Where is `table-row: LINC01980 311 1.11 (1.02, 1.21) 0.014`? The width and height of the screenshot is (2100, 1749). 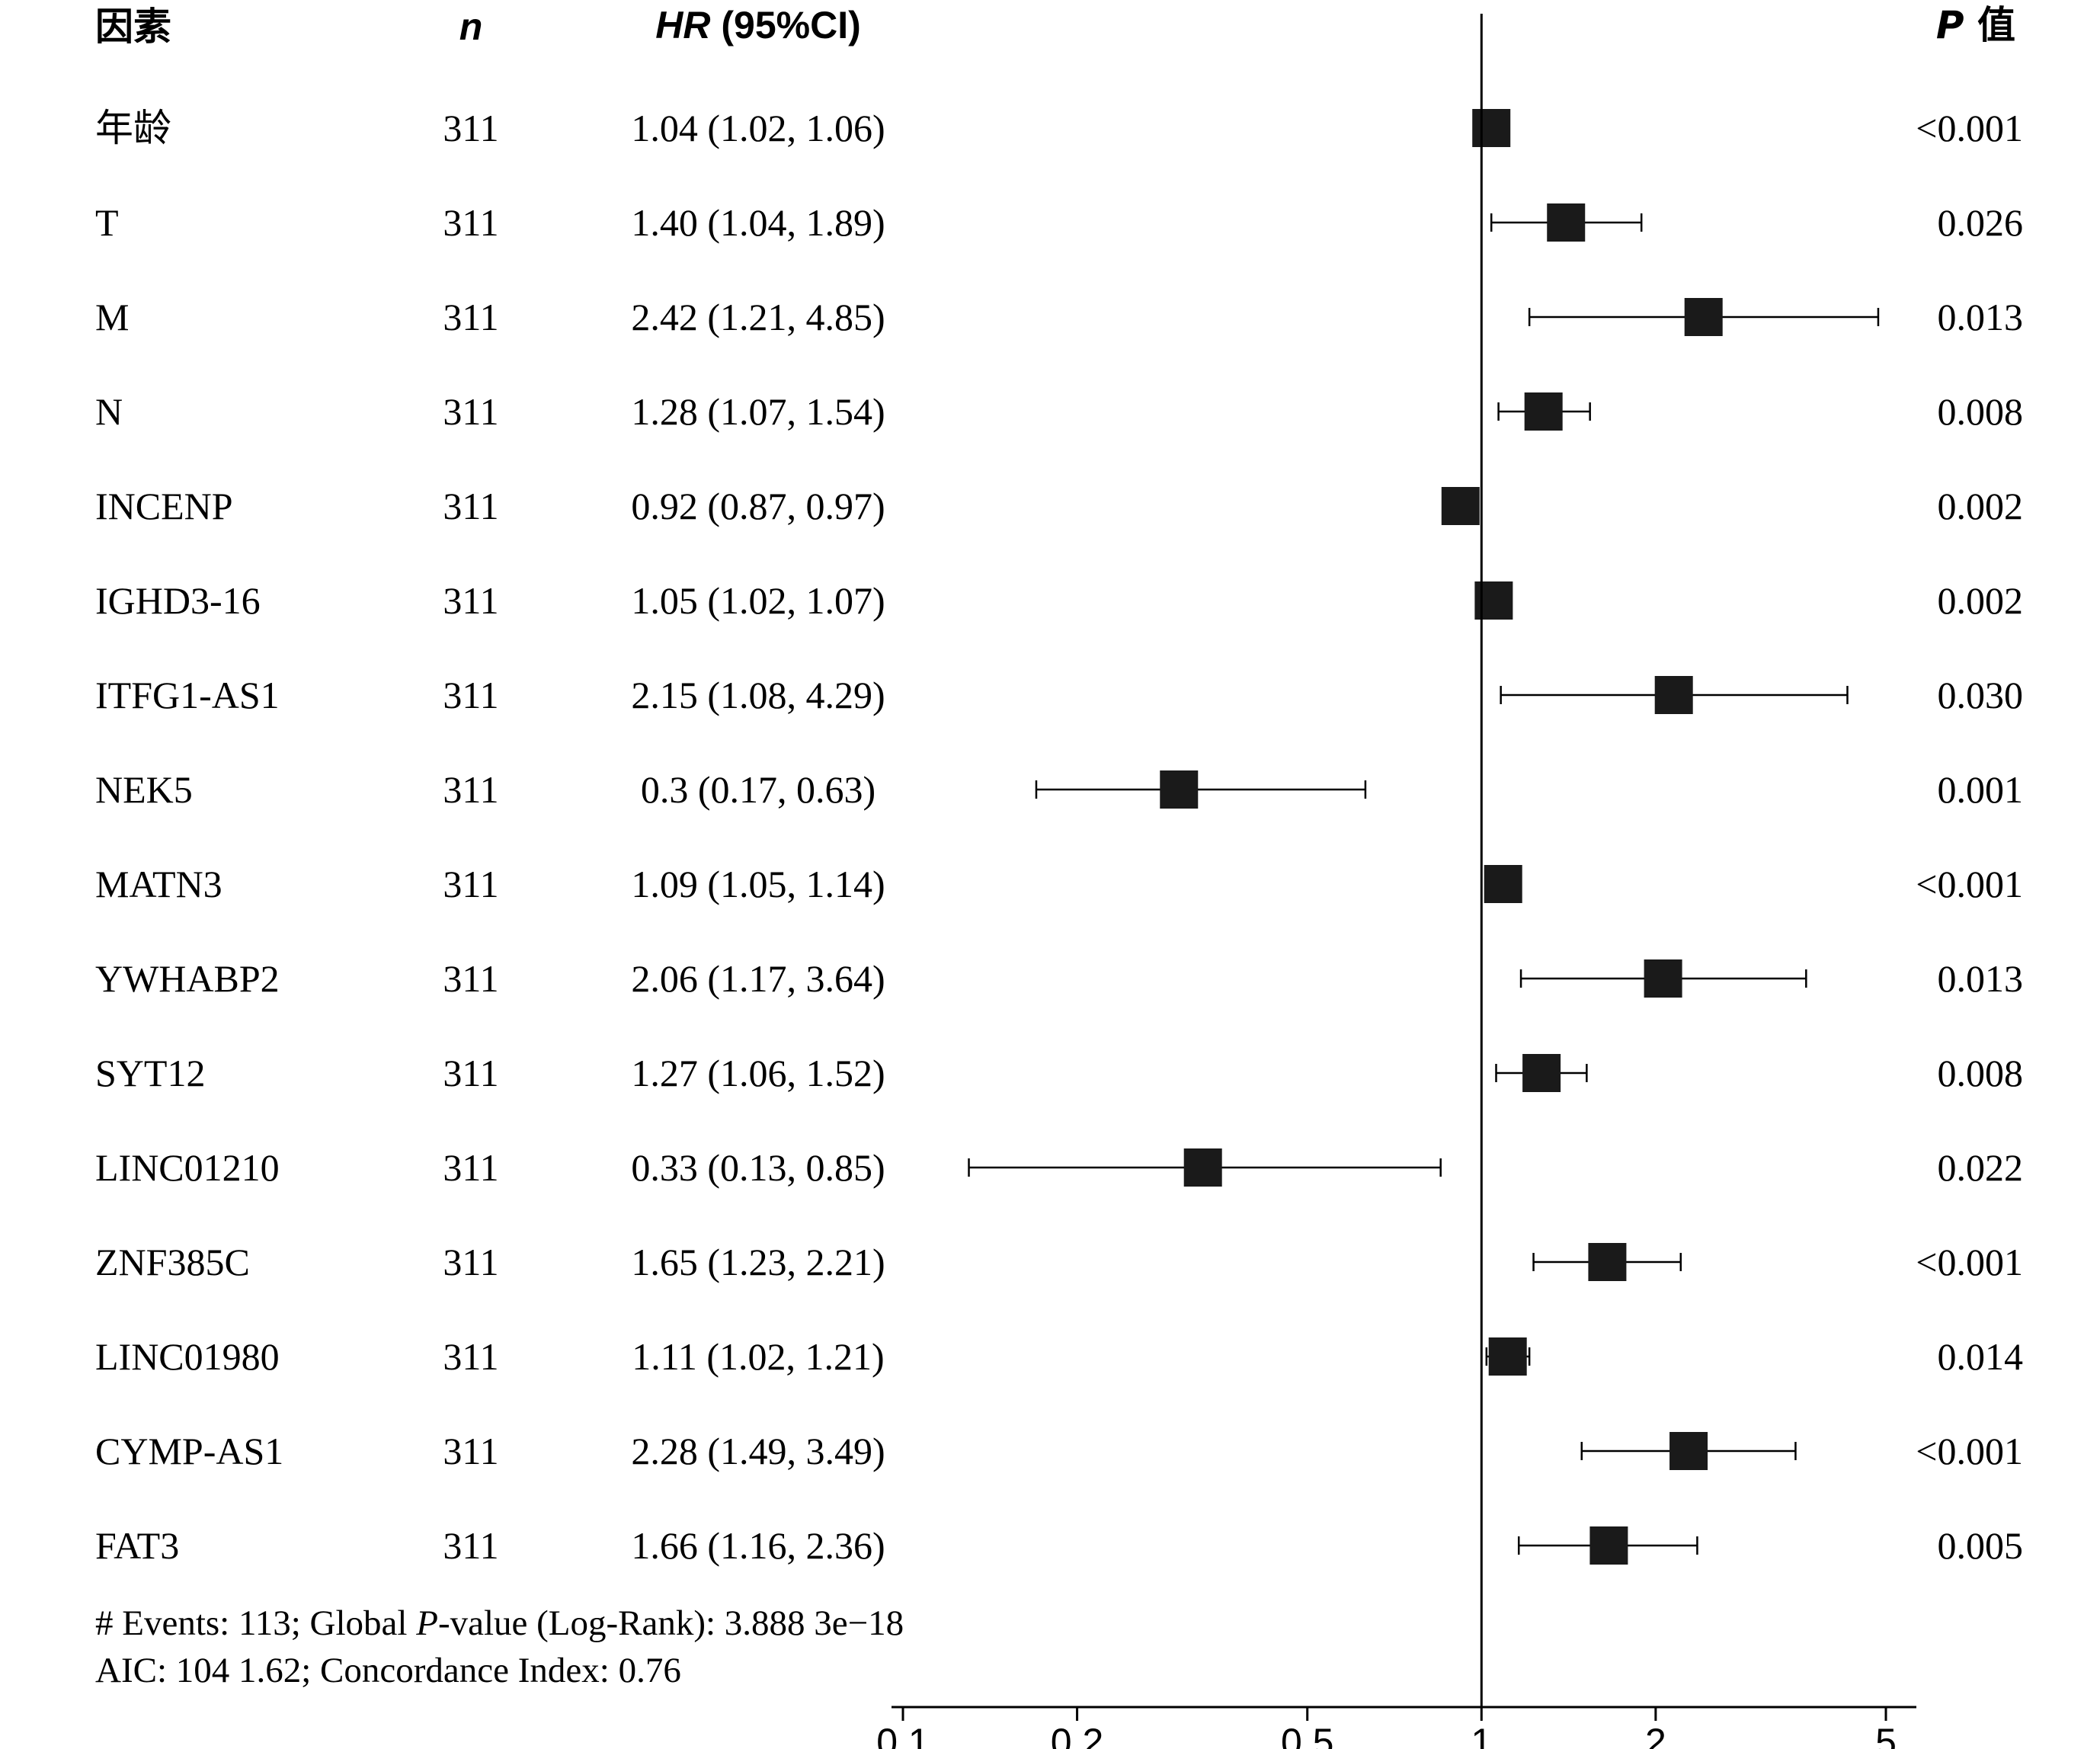
table-row: LINC01980 311 1.11 (1.02, 1.21) 0.014 is located at coordinates (1059, 1356).